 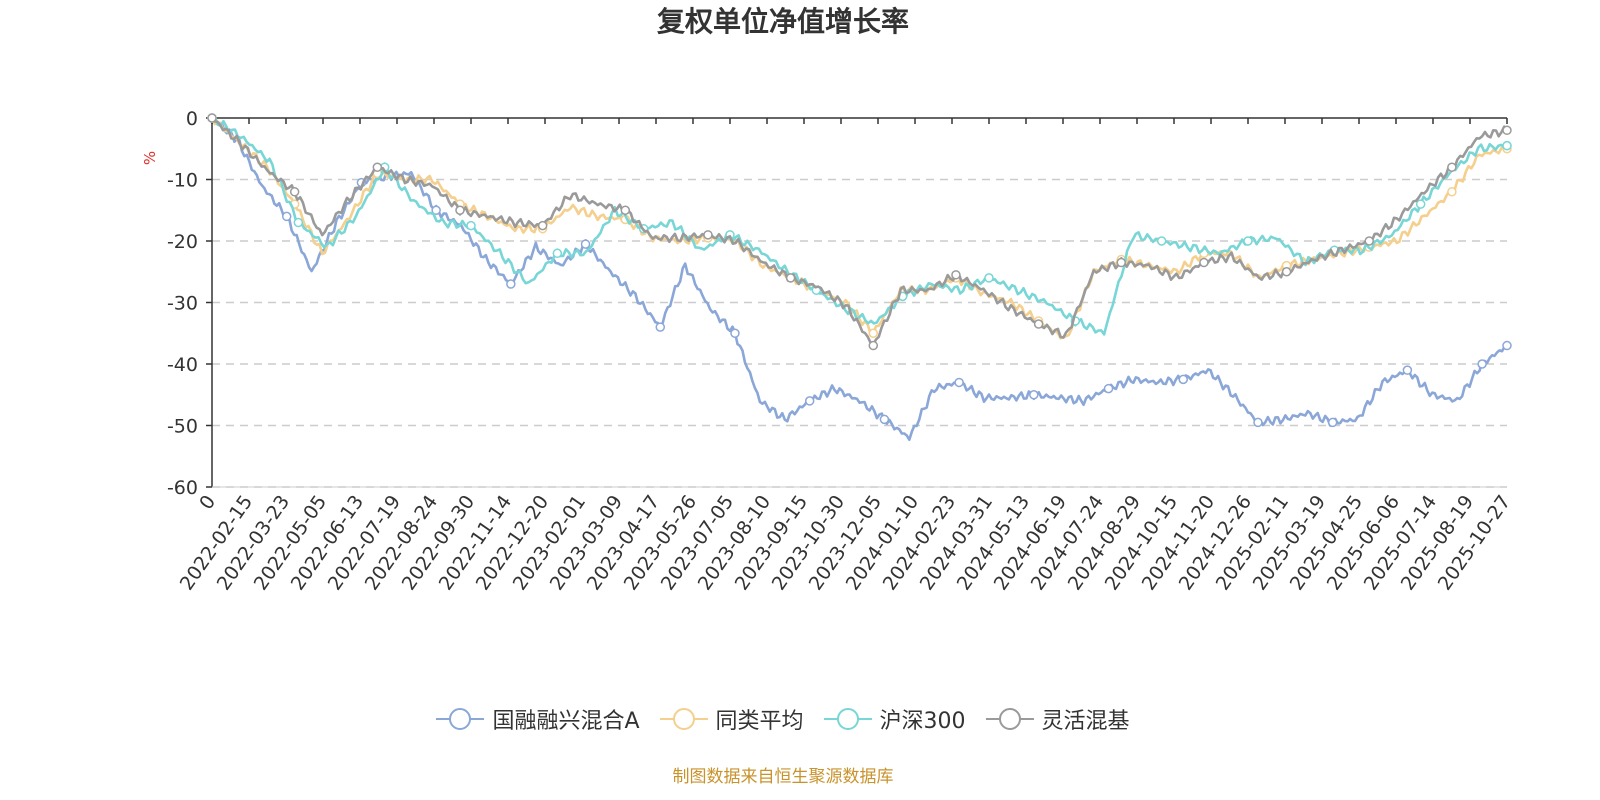 I want to click on x-tick-label: 0, so click(x=207, y=502).